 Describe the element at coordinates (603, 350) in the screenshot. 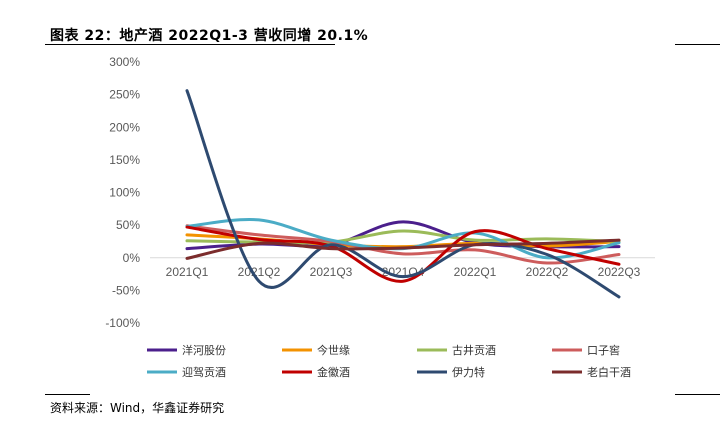

I see `legend-label: 口子窖` at that location.